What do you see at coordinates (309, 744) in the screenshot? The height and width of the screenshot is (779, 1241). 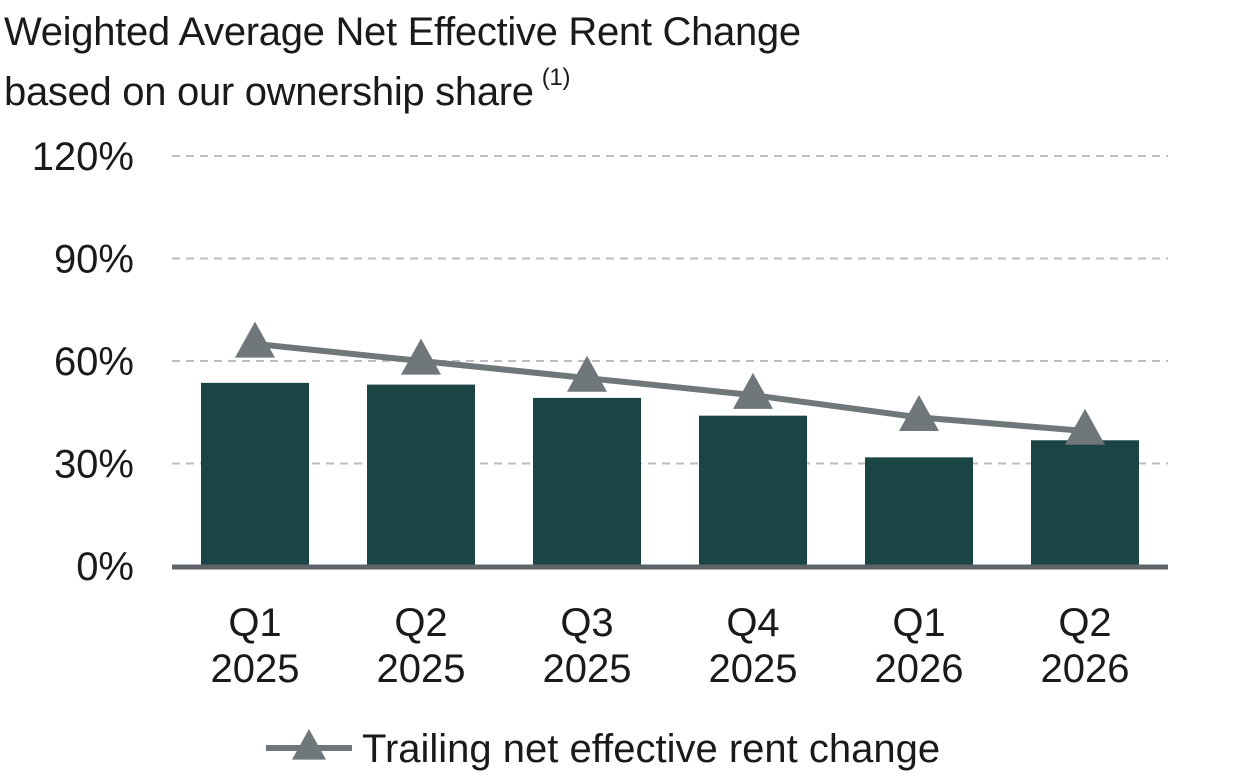 I see `legend-triangle-icon` at bounding box center [309, 744].